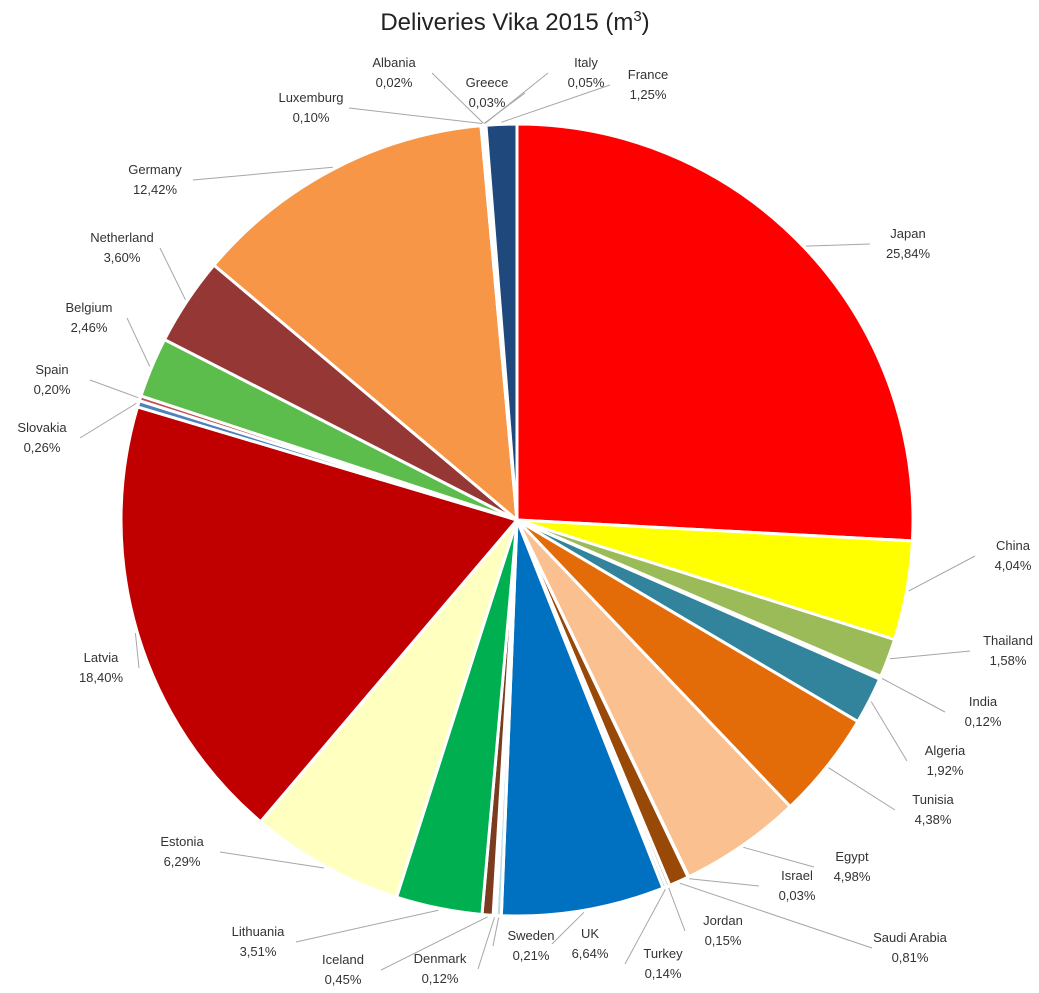  I want to click on leader-line-latvia, so click(137, 651).